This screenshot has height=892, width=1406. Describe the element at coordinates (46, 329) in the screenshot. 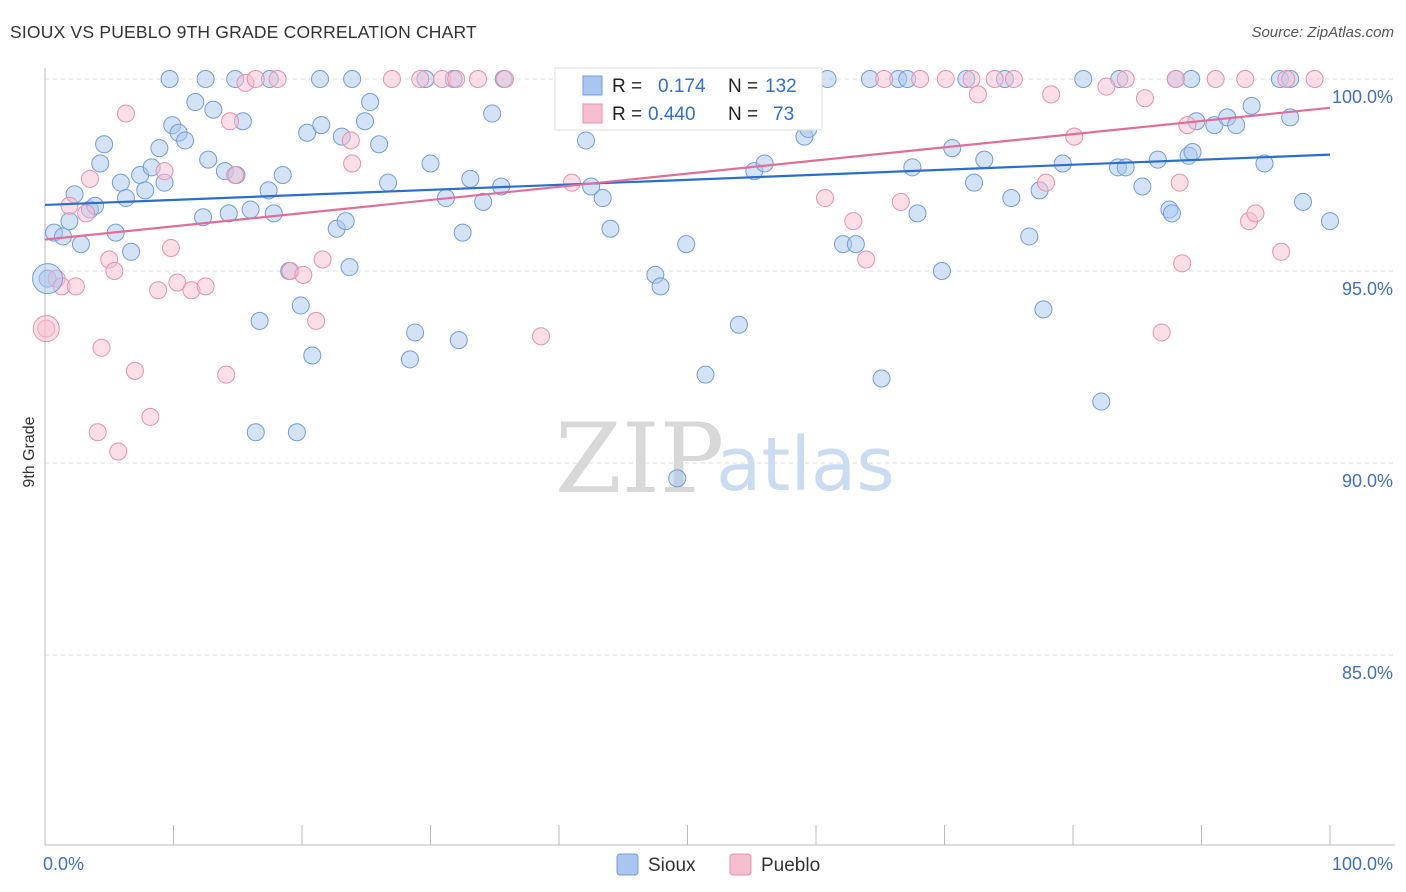

I see `point-pueblo-cluster` at that location.